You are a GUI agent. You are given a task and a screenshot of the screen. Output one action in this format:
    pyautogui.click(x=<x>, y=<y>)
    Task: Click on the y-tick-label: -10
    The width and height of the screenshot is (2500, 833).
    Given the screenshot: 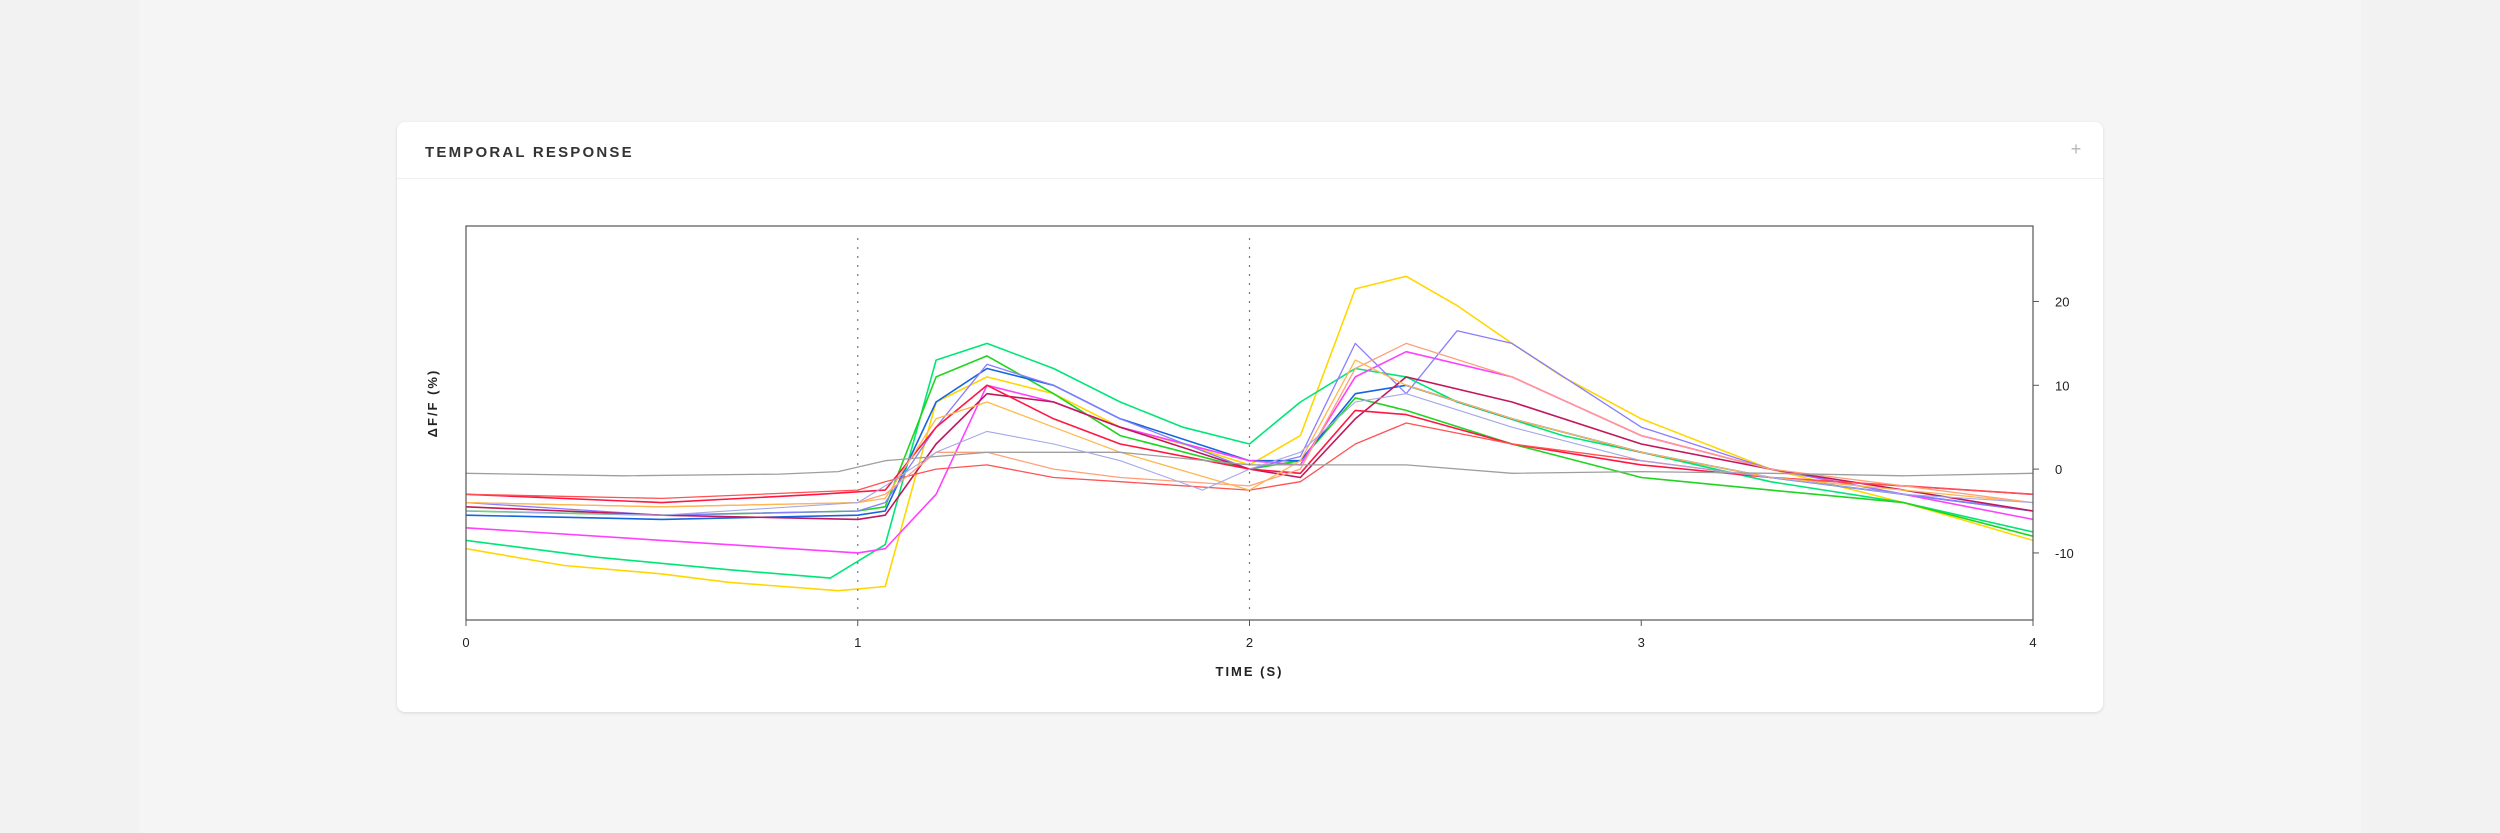 What is the action you would take?
    pyautogui.click(x=2064, y=553)
    